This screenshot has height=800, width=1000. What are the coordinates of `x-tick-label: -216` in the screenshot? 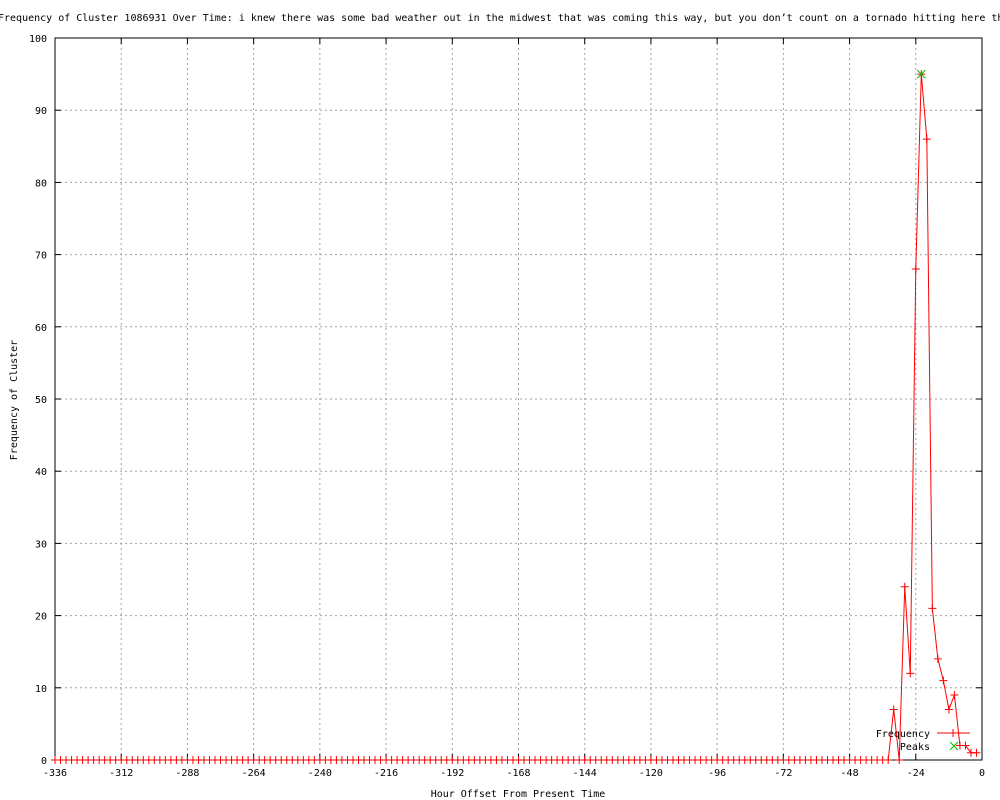 It's located at (386, 773).